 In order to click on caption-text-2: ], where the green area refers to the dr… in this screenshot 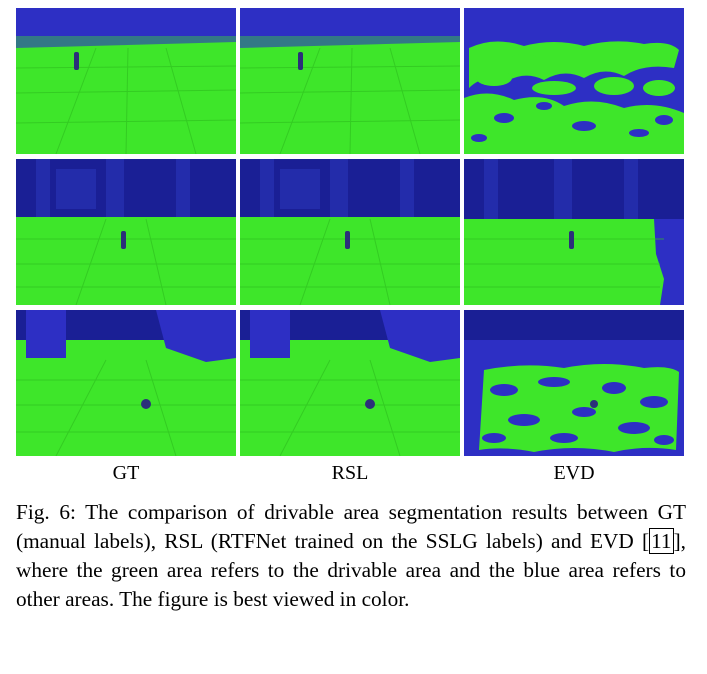, I will do `click(351, 570)`.